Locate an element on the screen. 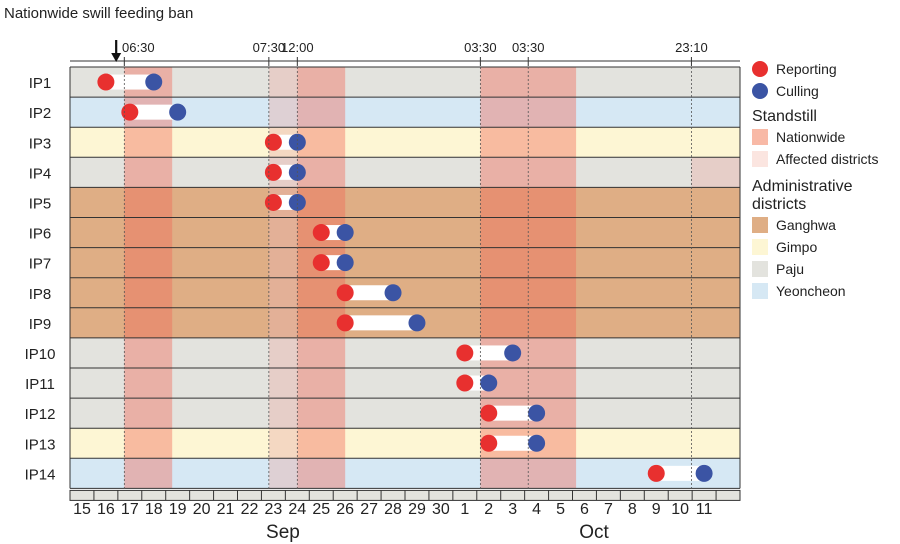 This screenshot has width=900, height=544. row-label: IP1 is located at coordinates (40, 83).